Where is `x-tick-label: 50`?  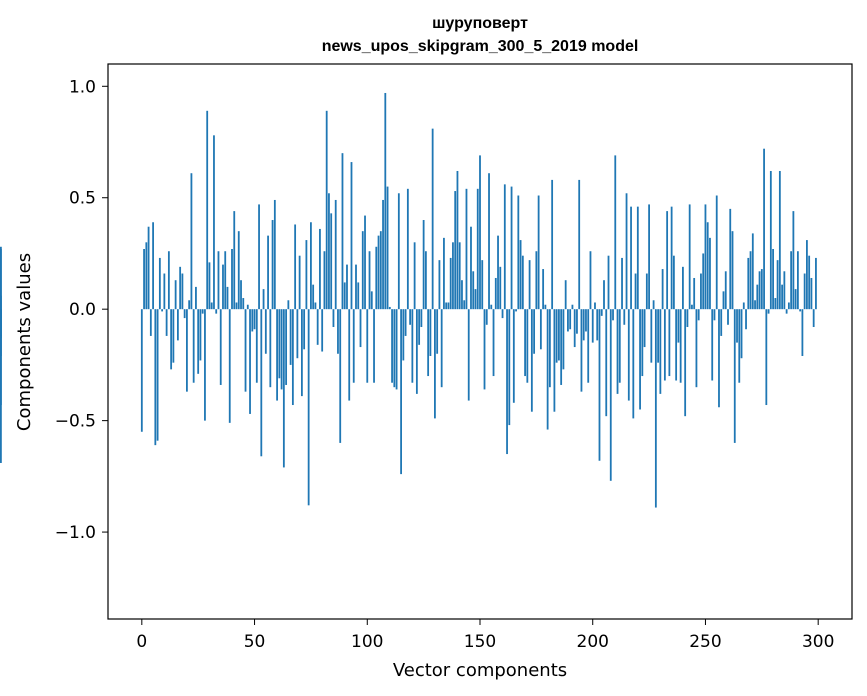
x-tick-label: 50 is located at coordinates (255, 642).